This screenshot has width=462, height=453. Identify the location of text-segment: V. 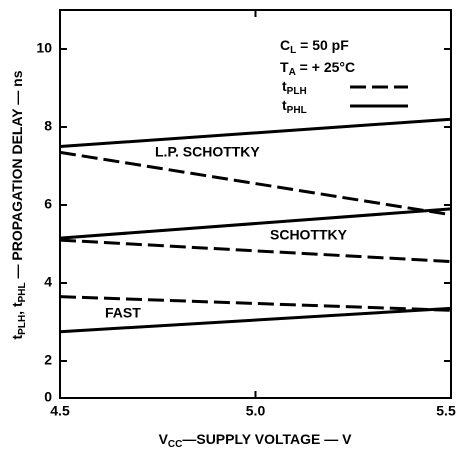
(164, 439).